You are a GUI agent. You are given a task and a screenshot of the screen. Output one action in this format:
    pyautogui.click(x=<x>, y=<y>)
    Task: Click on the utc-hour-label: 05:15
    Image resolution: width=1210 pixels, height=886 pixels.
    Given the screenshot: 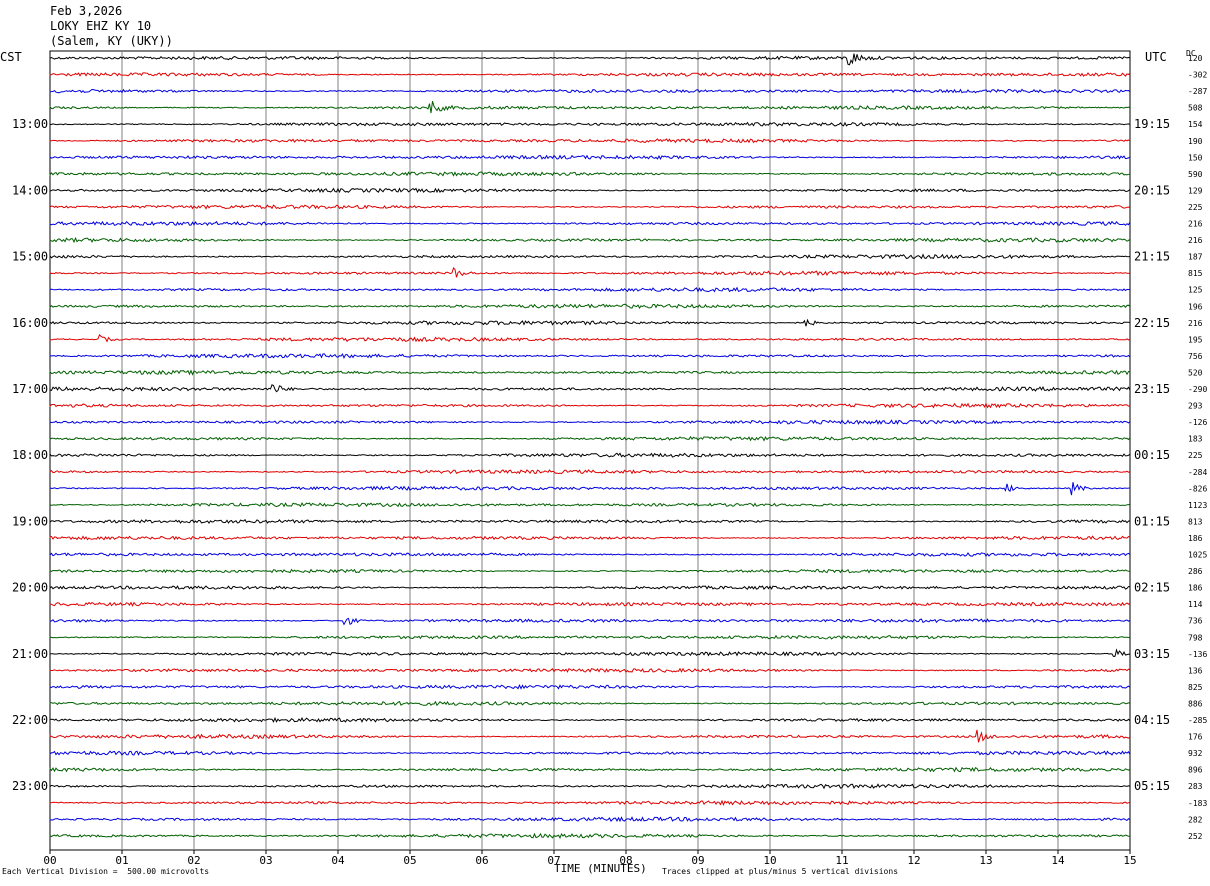 What is the action you would take?
    pyautogui.click(x=1152, y=786)
    